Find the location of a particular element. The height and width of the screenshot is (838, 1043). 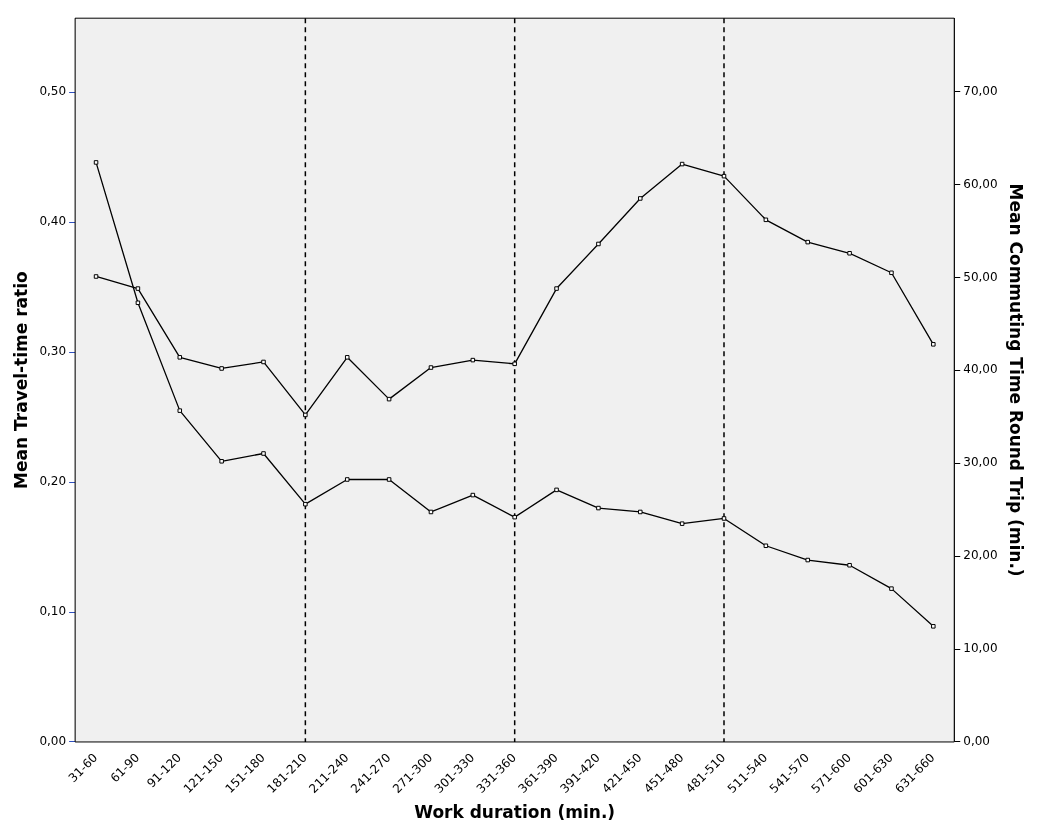

x-axis-title: Work duration (min.) is located at coordinates (515, 812).